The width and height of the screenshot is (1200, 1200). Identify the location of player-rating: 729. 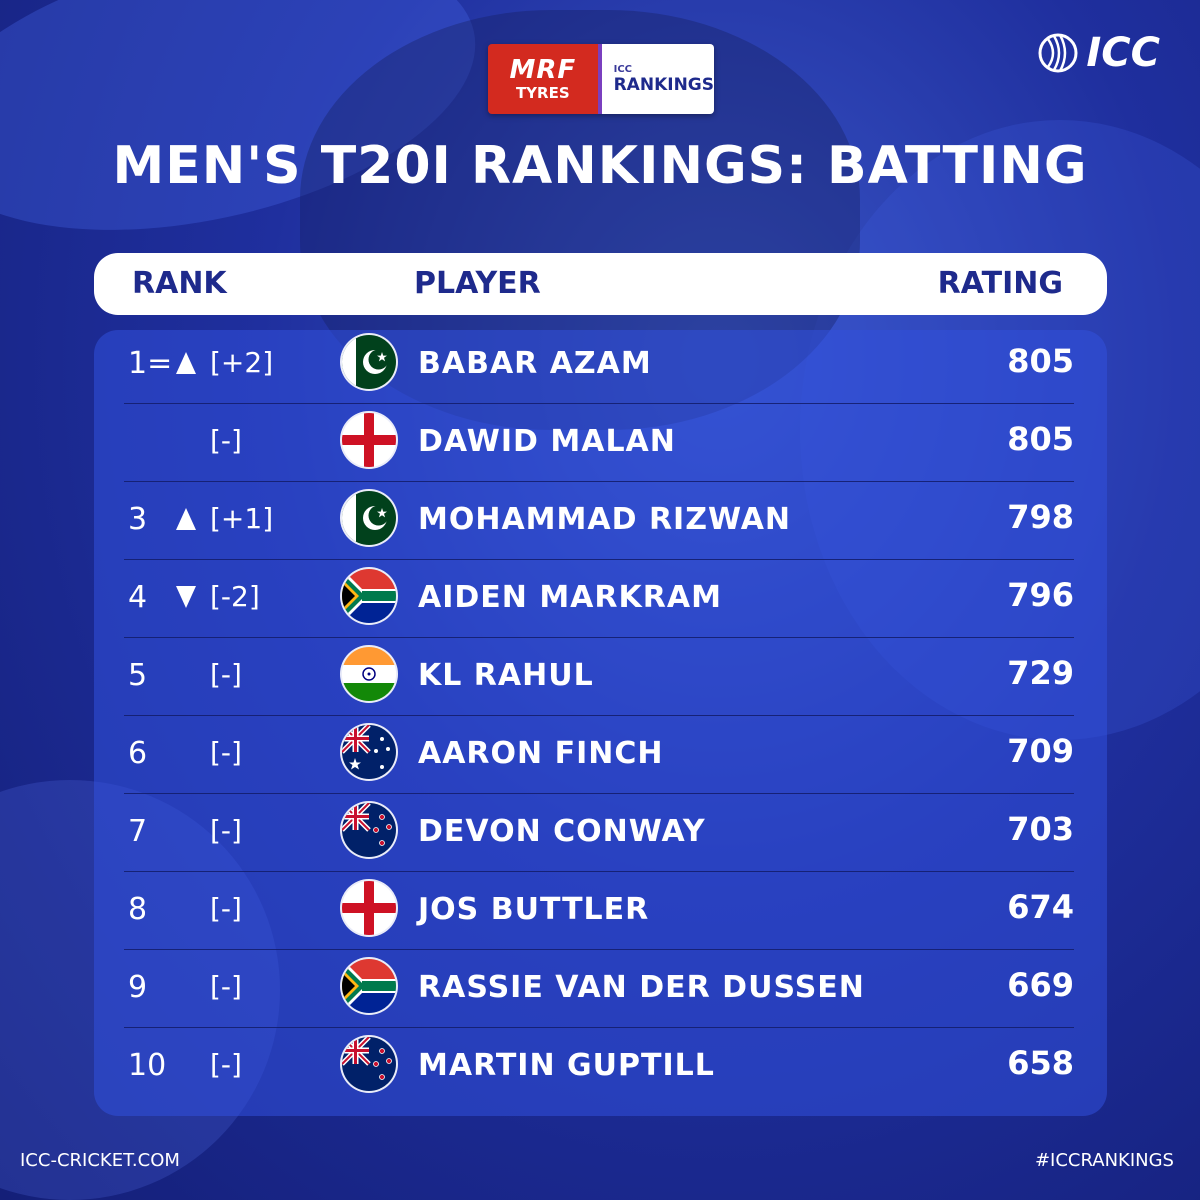
(1040, 673).